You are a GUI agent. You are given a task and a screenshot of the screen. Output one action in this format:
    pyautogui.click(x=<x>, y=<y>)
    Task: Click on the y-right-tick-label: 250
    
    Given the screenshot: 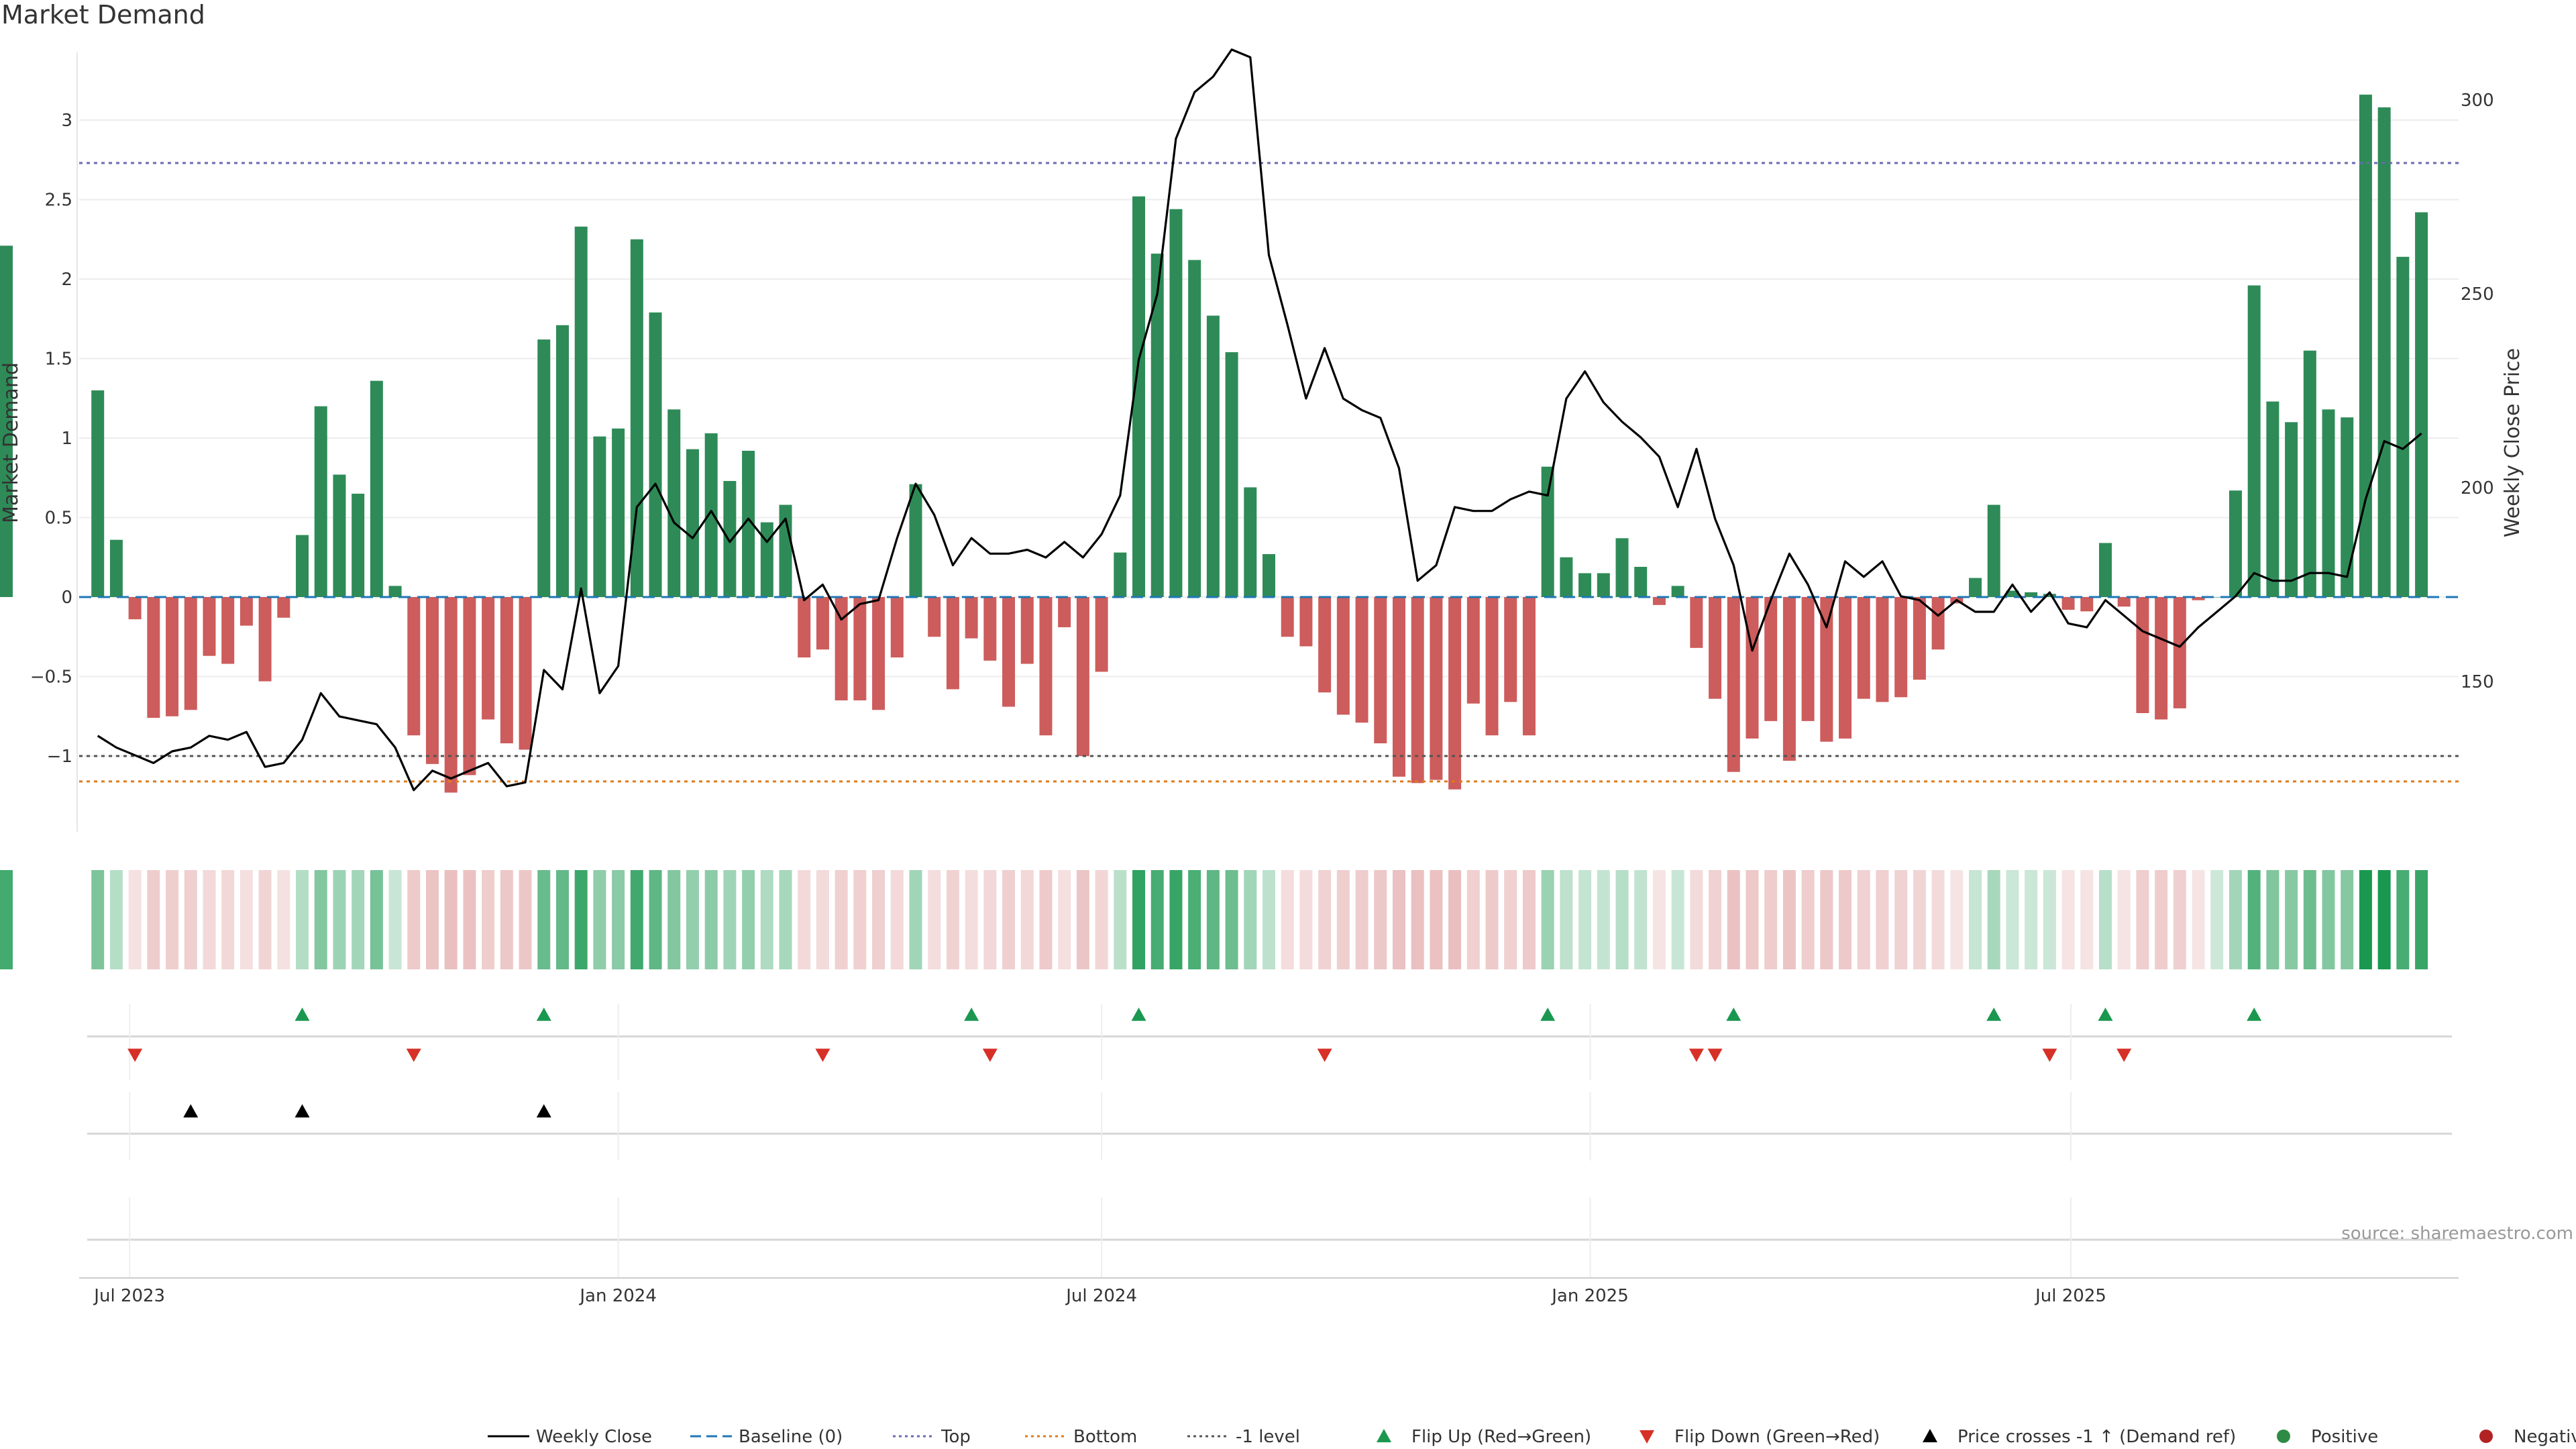 What is the action you would take?
    pyautogui.click(x=2477, y=294)
    